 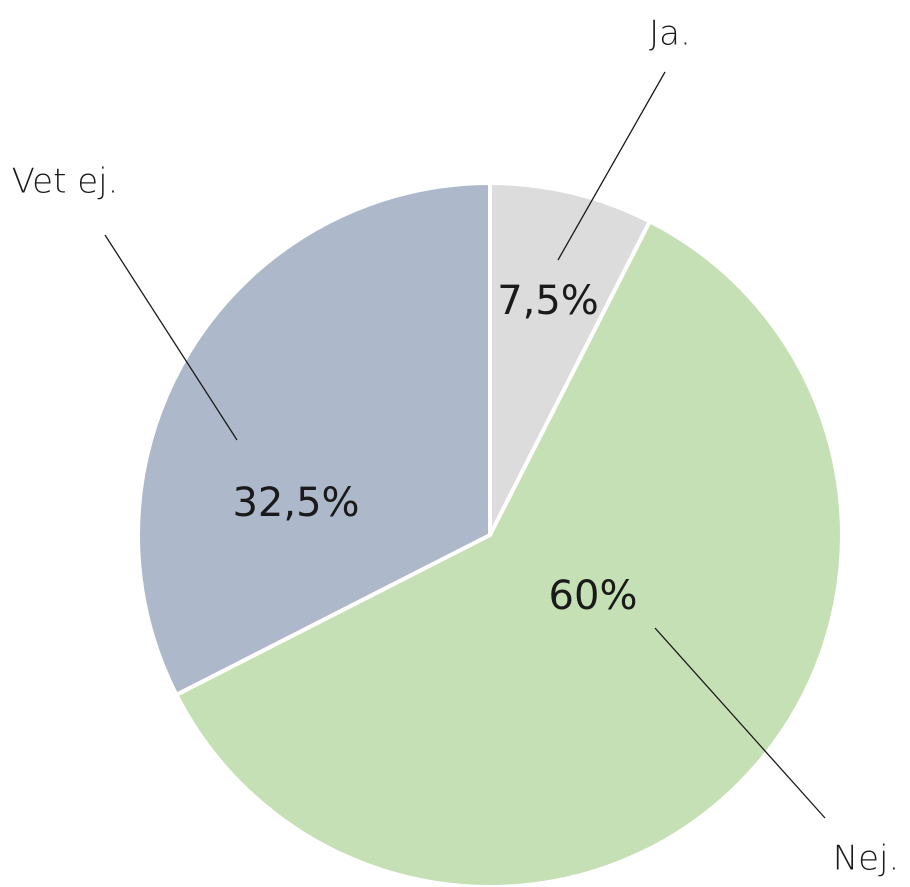 I want to click on category-label: Vet ej., so click(x=65, y=182).